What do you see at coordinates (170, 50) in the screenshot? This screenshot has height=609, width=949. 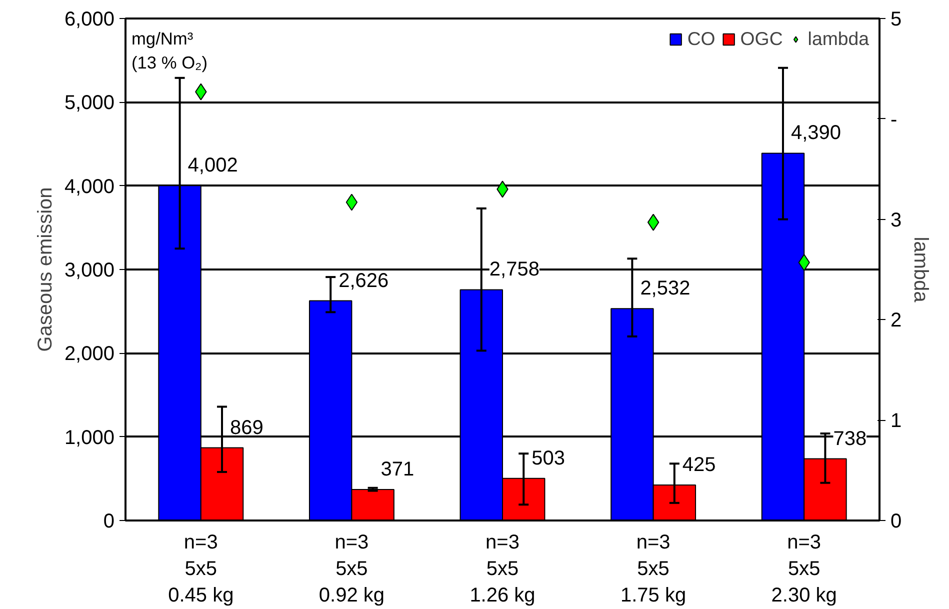 I see `annotation: mg/Nm³ (13 % O₂)` at bounding box center [170, 50].